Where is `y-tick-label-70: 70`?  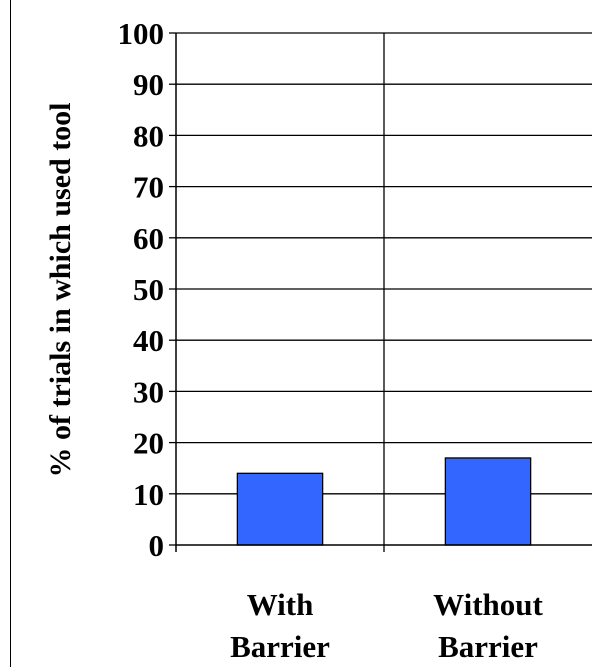 y-tick-label-70: 70 is located at coordinates (148, 187).